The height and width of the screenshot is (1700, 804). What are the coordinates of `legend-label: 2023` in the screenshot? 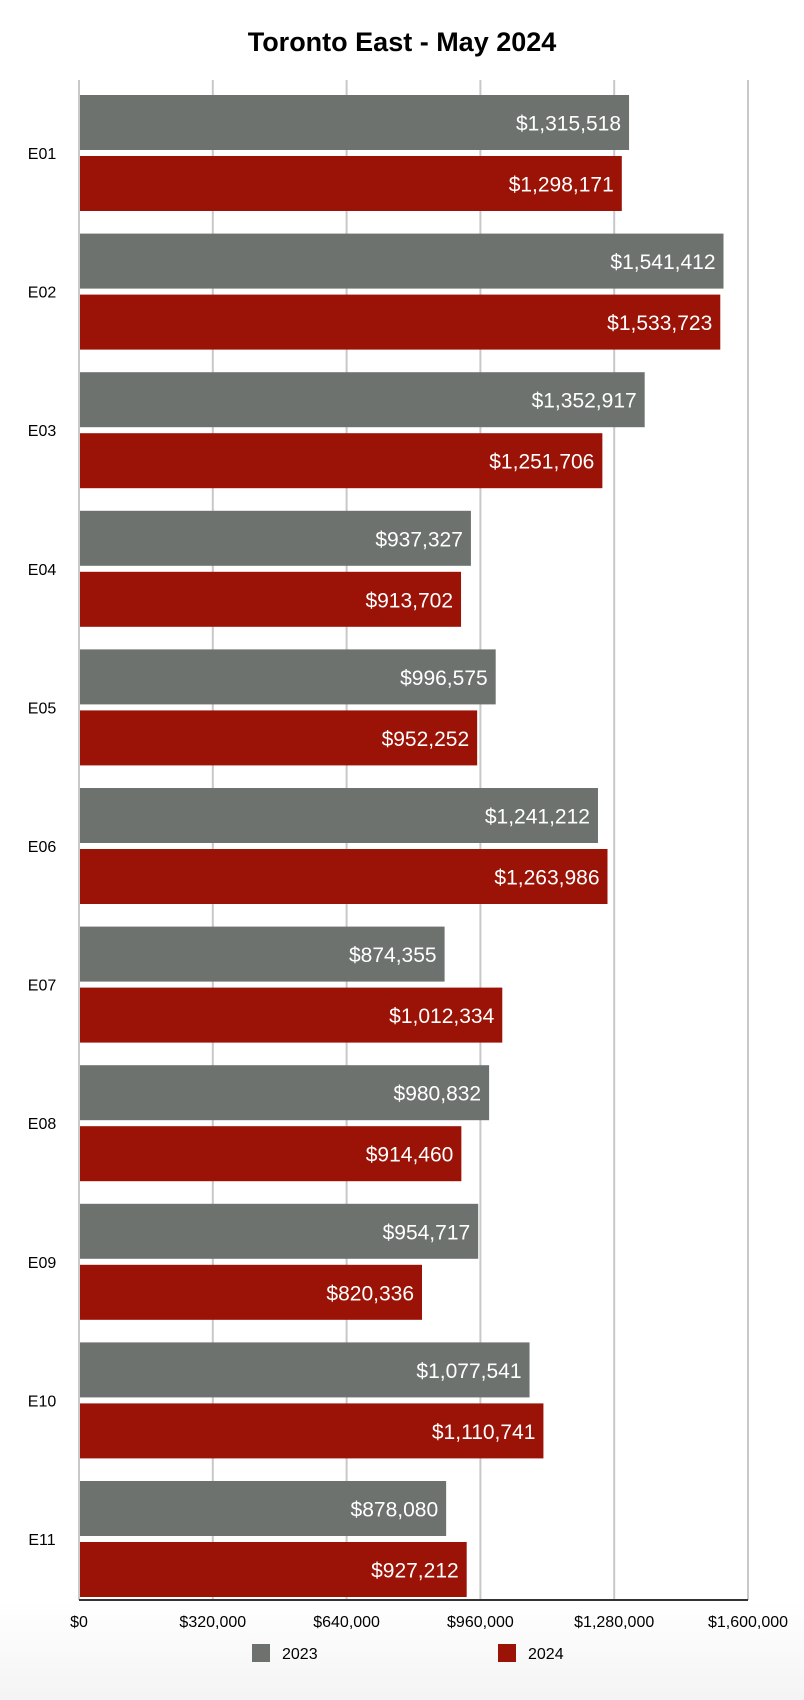 It's located at (300, 1654).